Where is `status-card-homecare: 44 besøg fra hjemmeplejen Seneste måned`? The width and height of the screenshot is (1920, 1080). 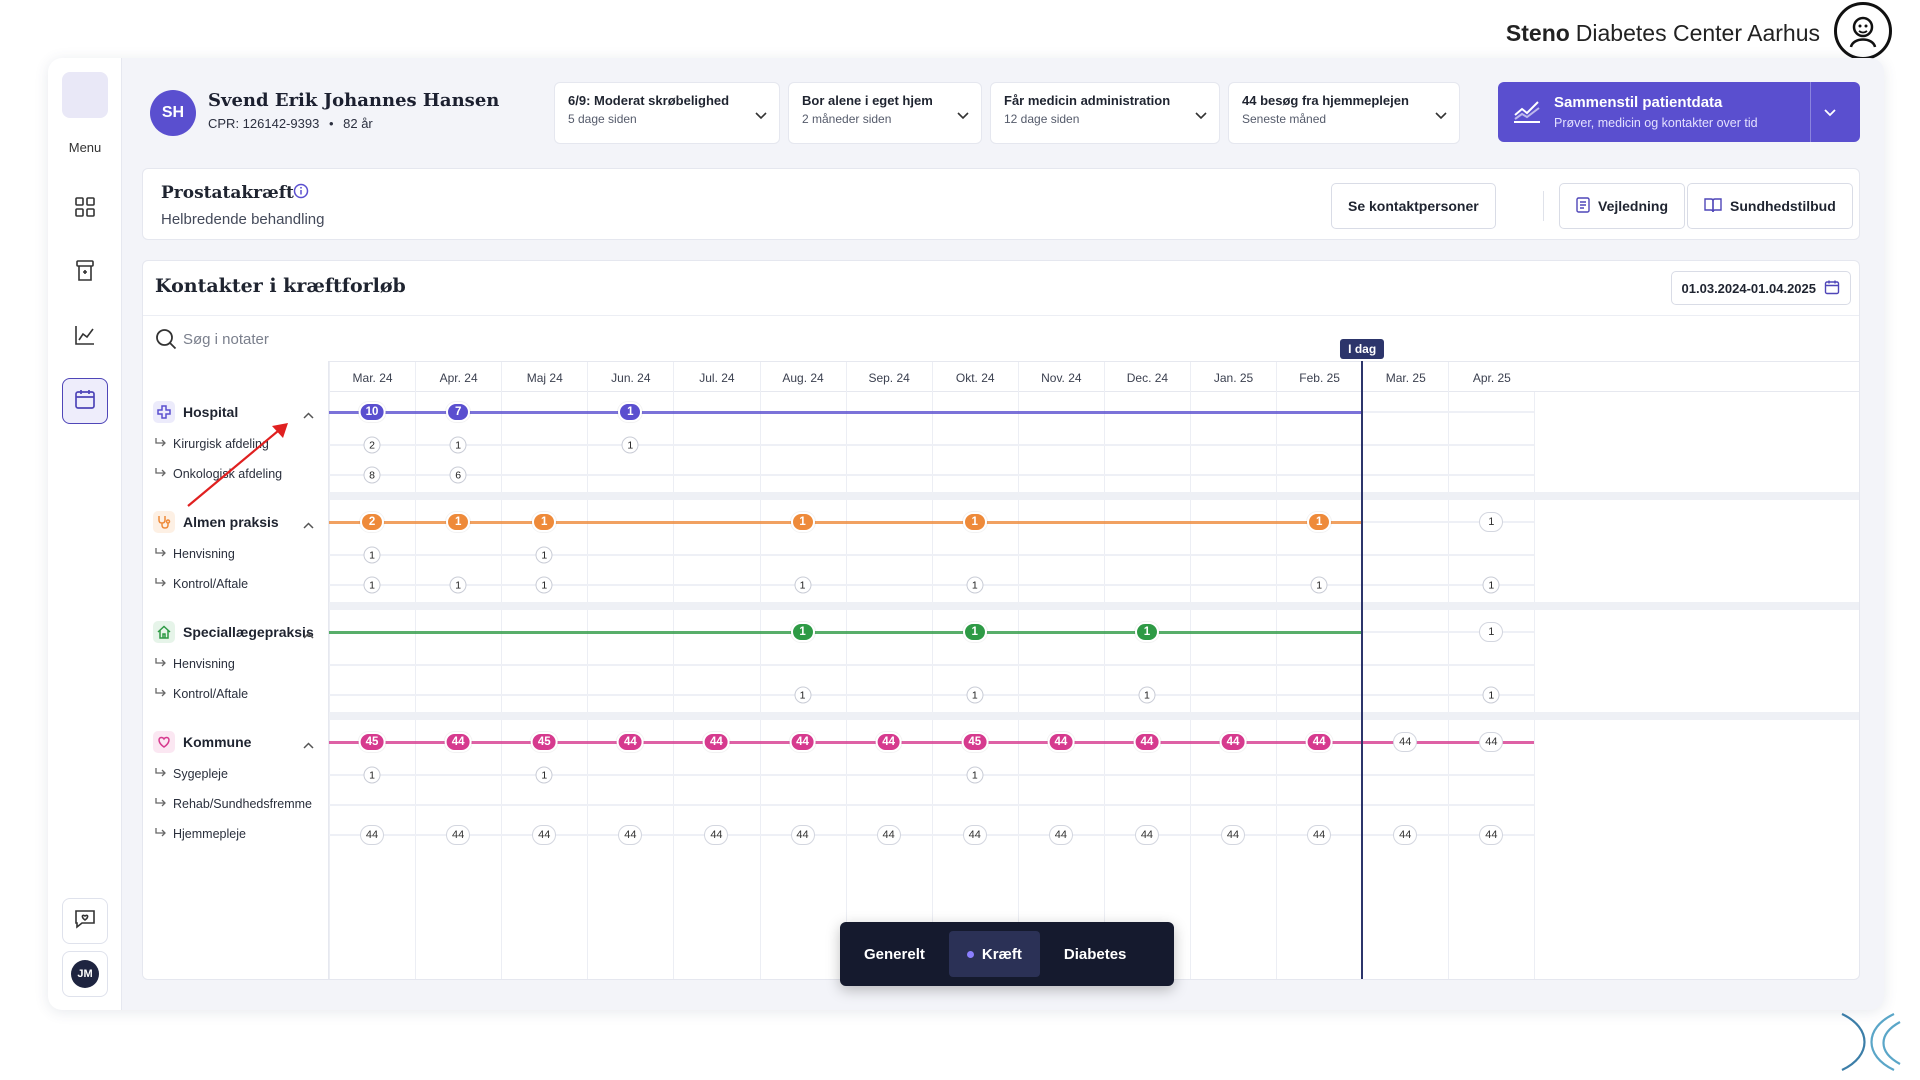
status-card-homecare: 44 besøg fra hjemmeplejen Seneste måned is located at coordinates (1344, 113).